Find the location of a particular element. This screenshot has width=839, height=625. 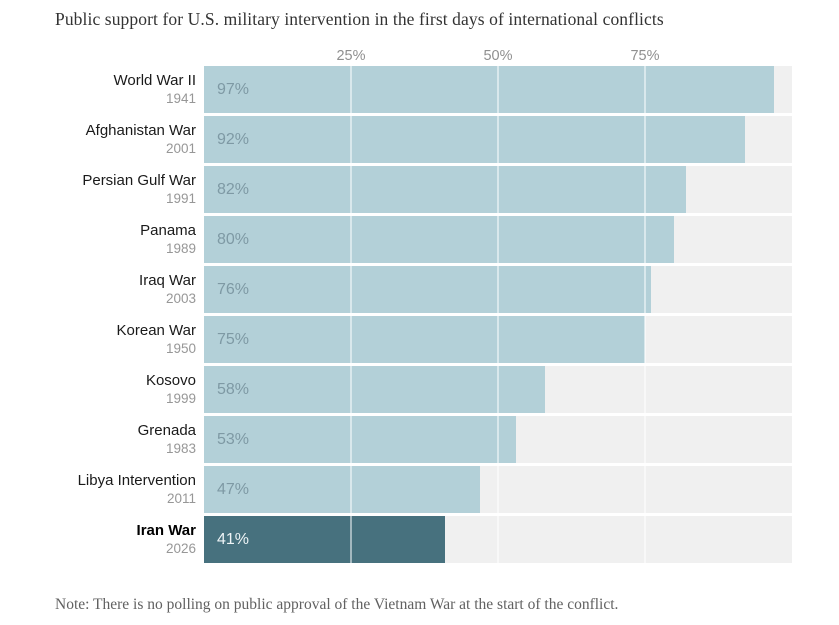

x-tick-label: 75% is located at coordinates (645, 56).